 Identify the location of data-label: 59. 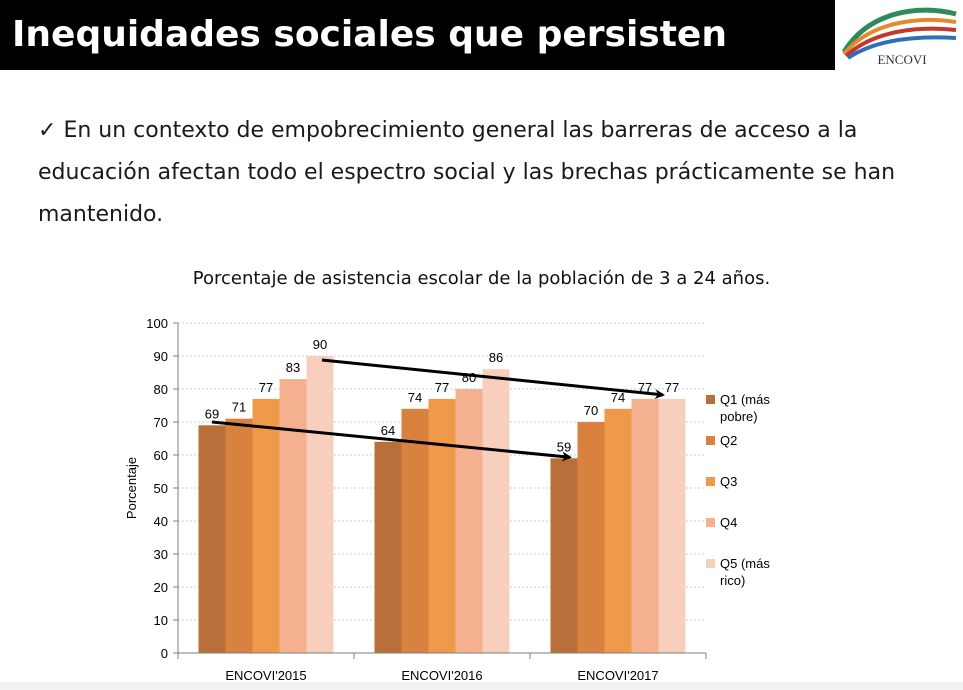
(564, 446).